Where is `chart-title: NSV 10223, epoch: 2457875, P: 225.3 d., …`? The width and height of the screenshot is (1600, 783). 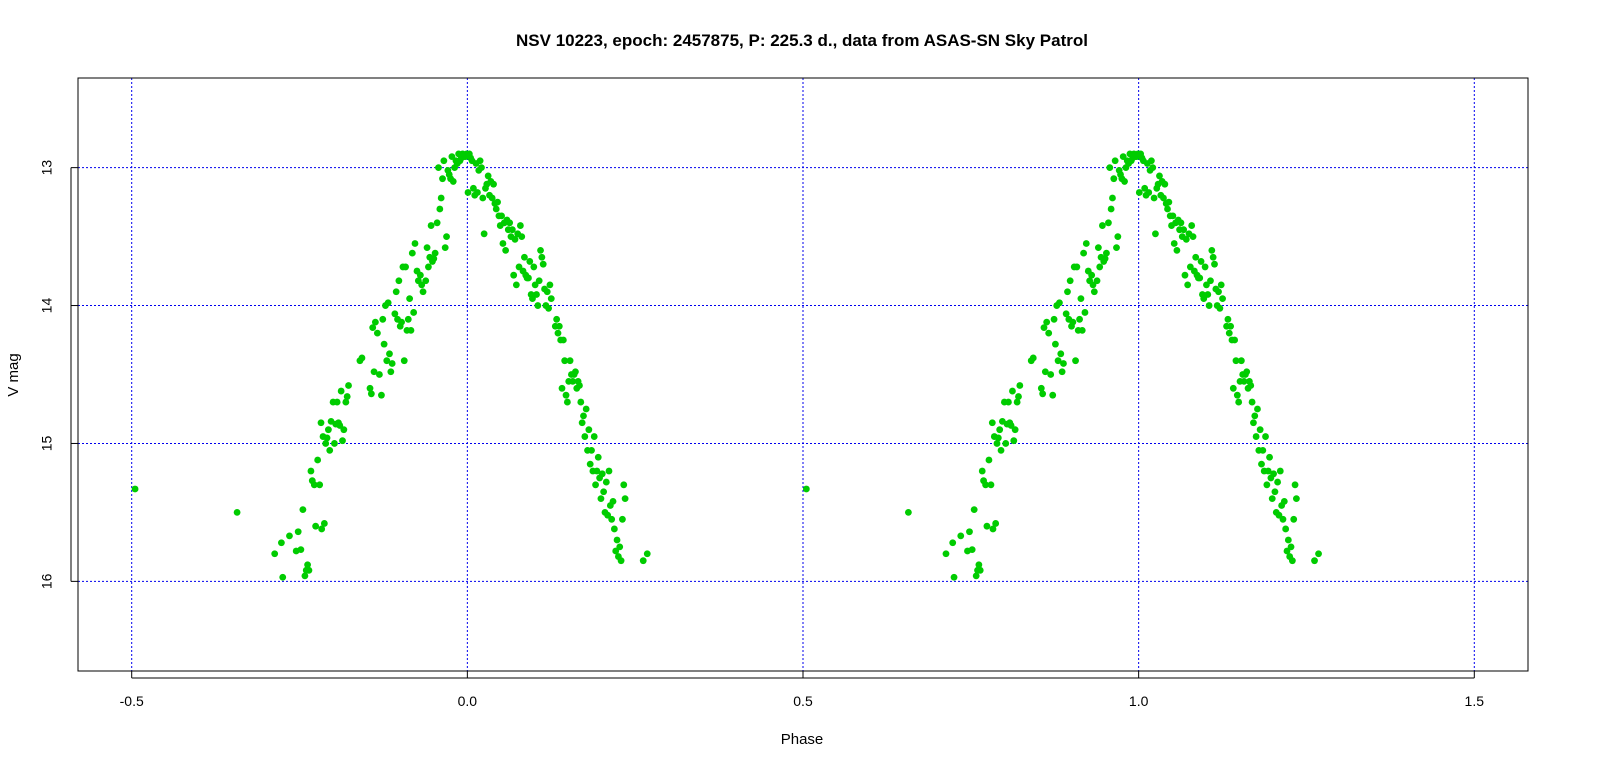
chart-title: NSV 10223, epoch: 2457875, P: 225.3 d., … is located at coordinates (802, 40).